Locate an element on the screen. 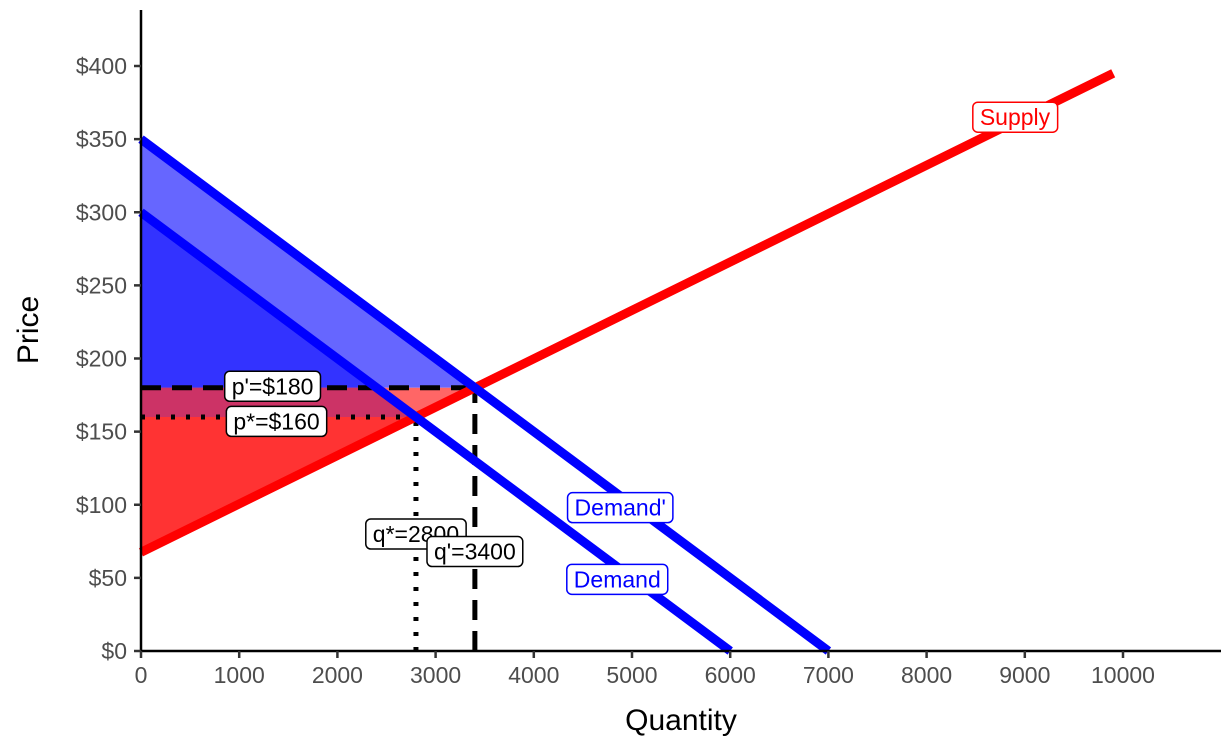 The image size is (1221, 740). annotation-q-3400: q'=3400 is located at coordinates (475, 551).